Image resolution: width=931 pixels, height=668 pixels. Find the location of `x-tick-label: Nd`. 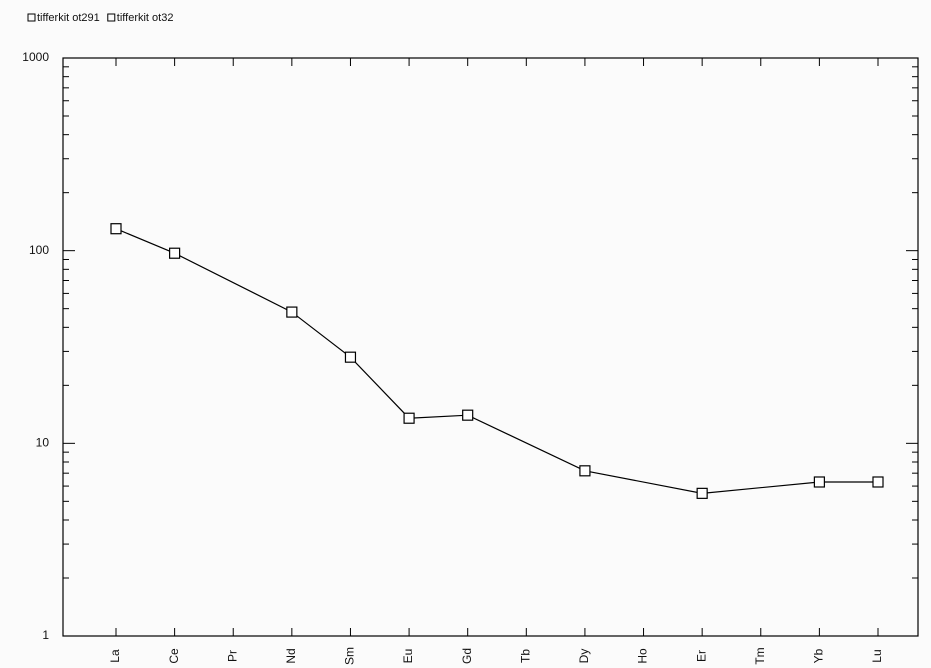

x-tick-label: Nd is located at coordinates (291, 655).